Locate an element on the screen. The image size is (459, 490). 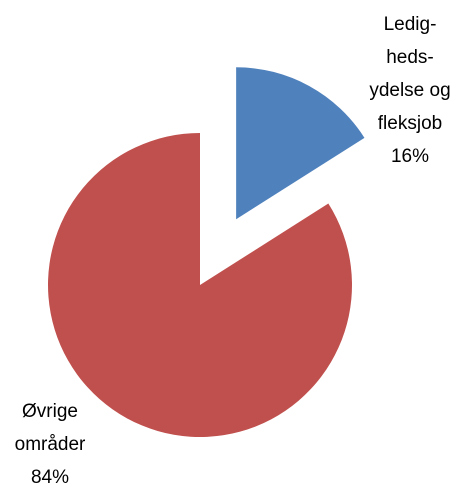
value-label: 84% is located at coordinates (50, 477).